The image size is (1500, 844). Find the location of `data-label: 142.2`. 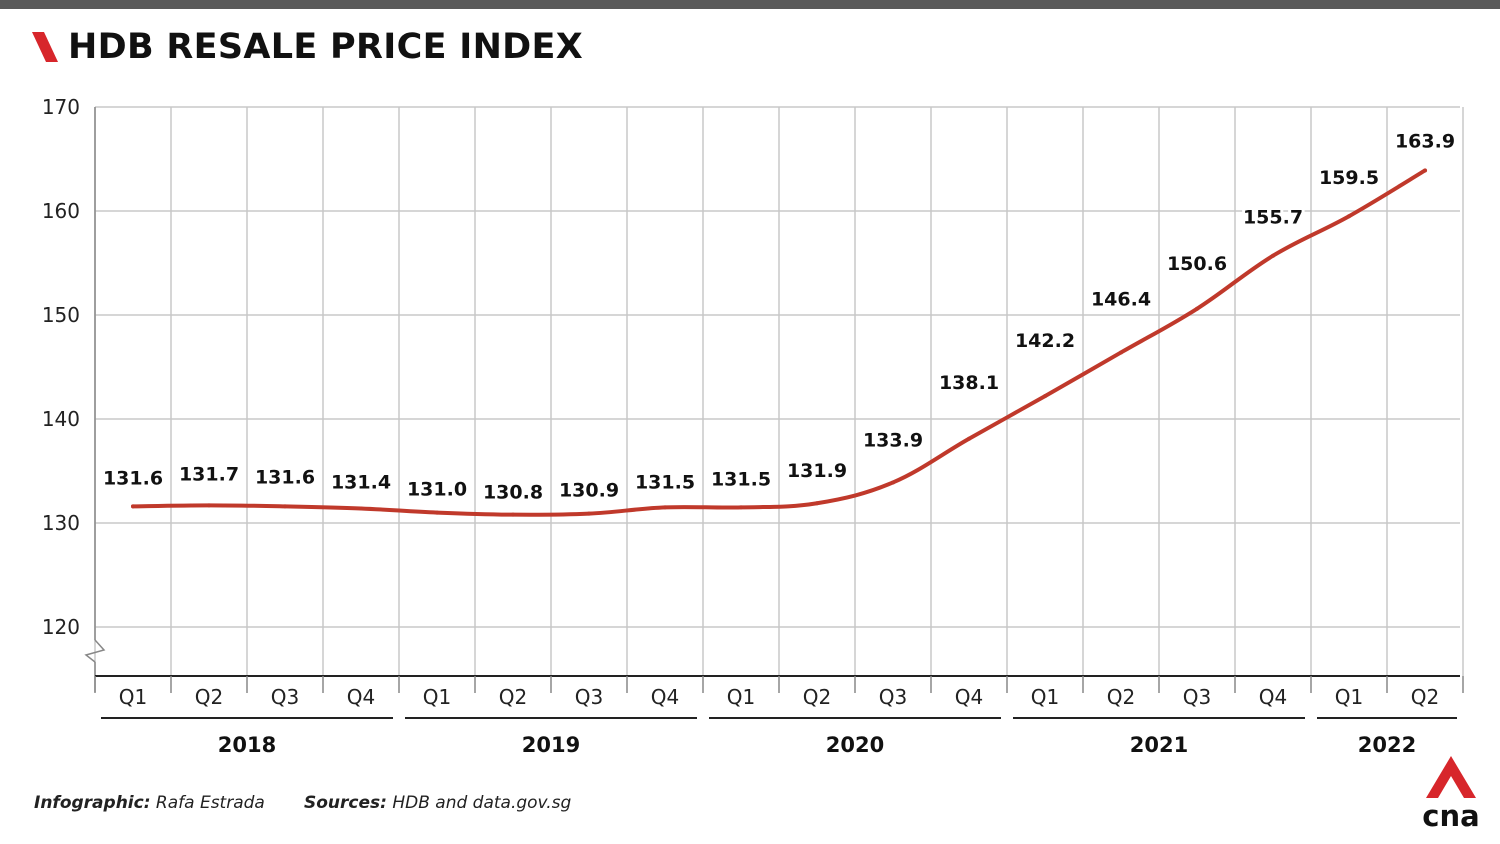

data-label: 142.2 is located at coordinates (1045, 341).